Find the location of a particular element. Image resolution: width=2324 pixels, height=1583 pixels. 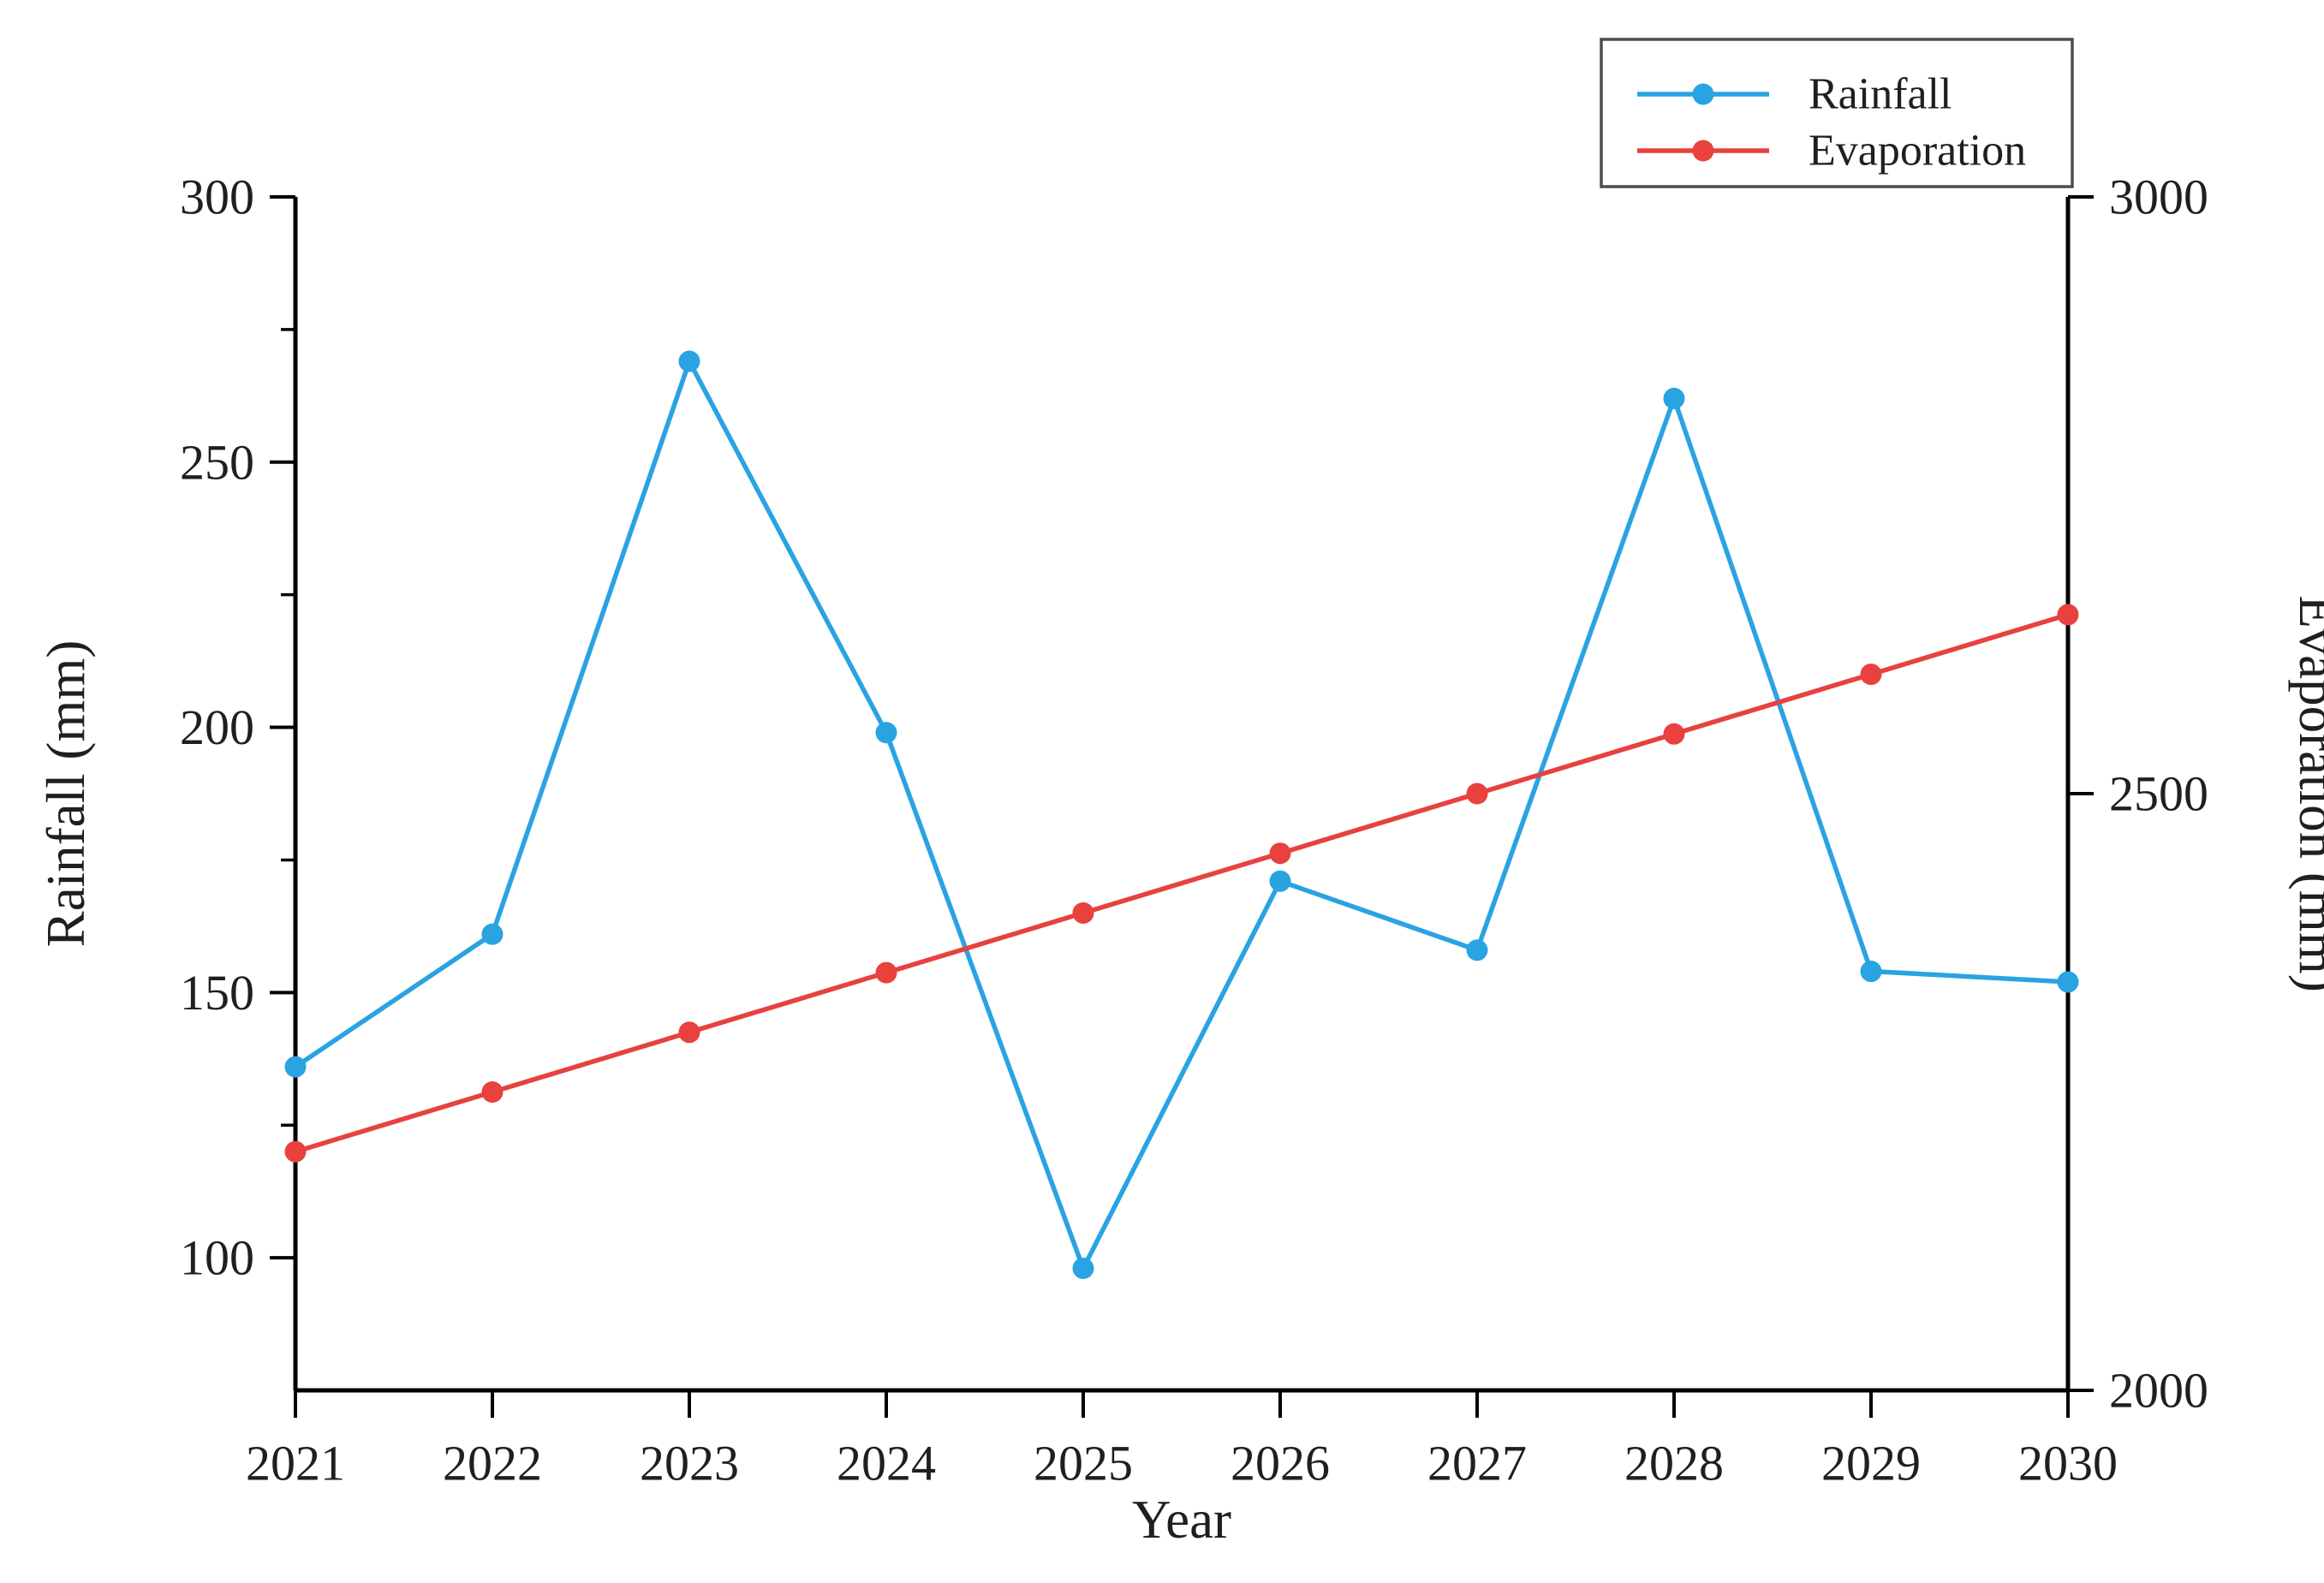

x-axis-tick-label-2024: 2024 is located at coordinates (886, 1463).